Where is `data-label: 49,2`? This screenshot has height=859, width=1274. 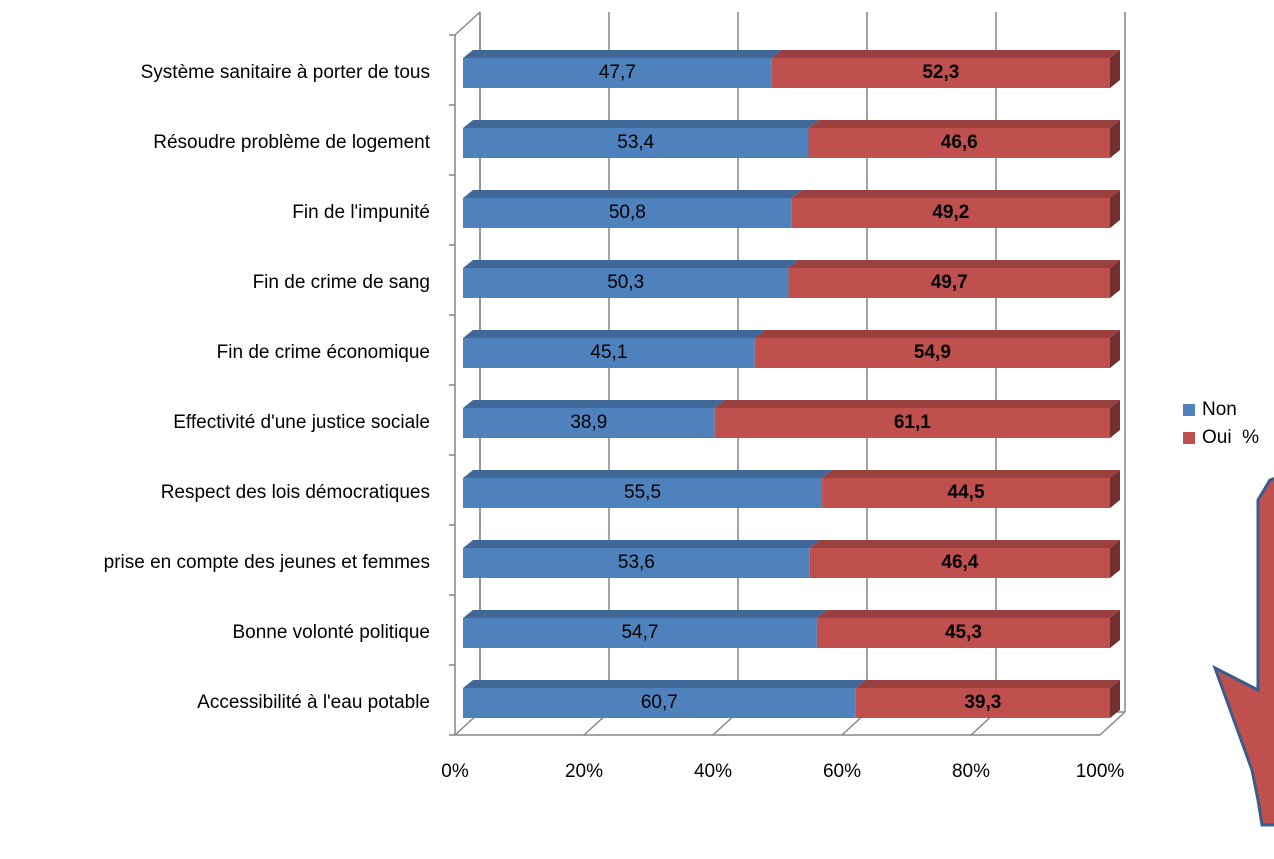
data-label: 49,2 is located at coordinates (950, 212).